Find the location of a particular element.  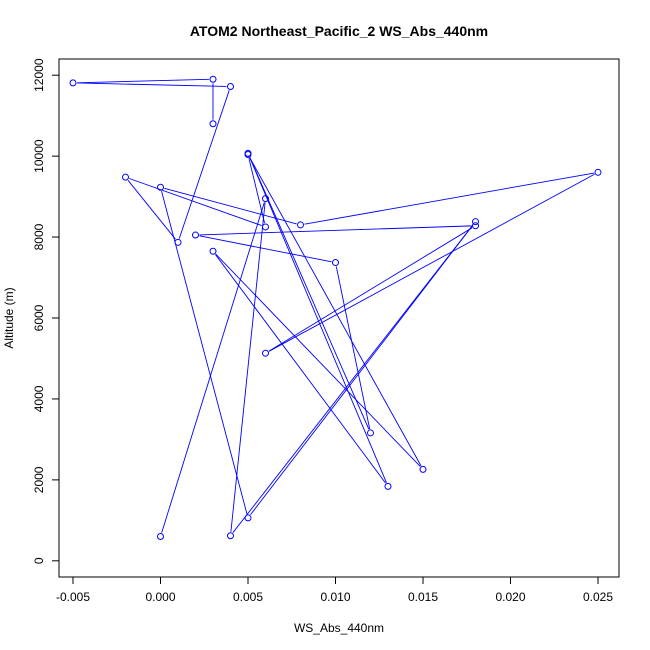

x-tick-label: 0.010 is located at coordinates (335, 597).